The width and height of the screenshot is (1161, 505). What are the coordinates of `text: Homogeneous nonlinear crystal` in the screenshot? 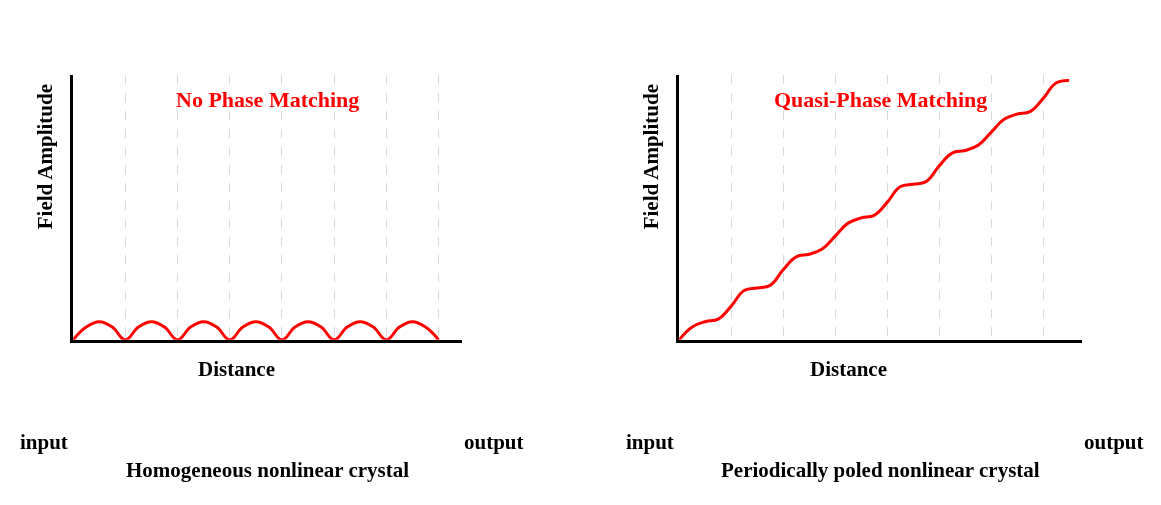 It's located at (268, 470).